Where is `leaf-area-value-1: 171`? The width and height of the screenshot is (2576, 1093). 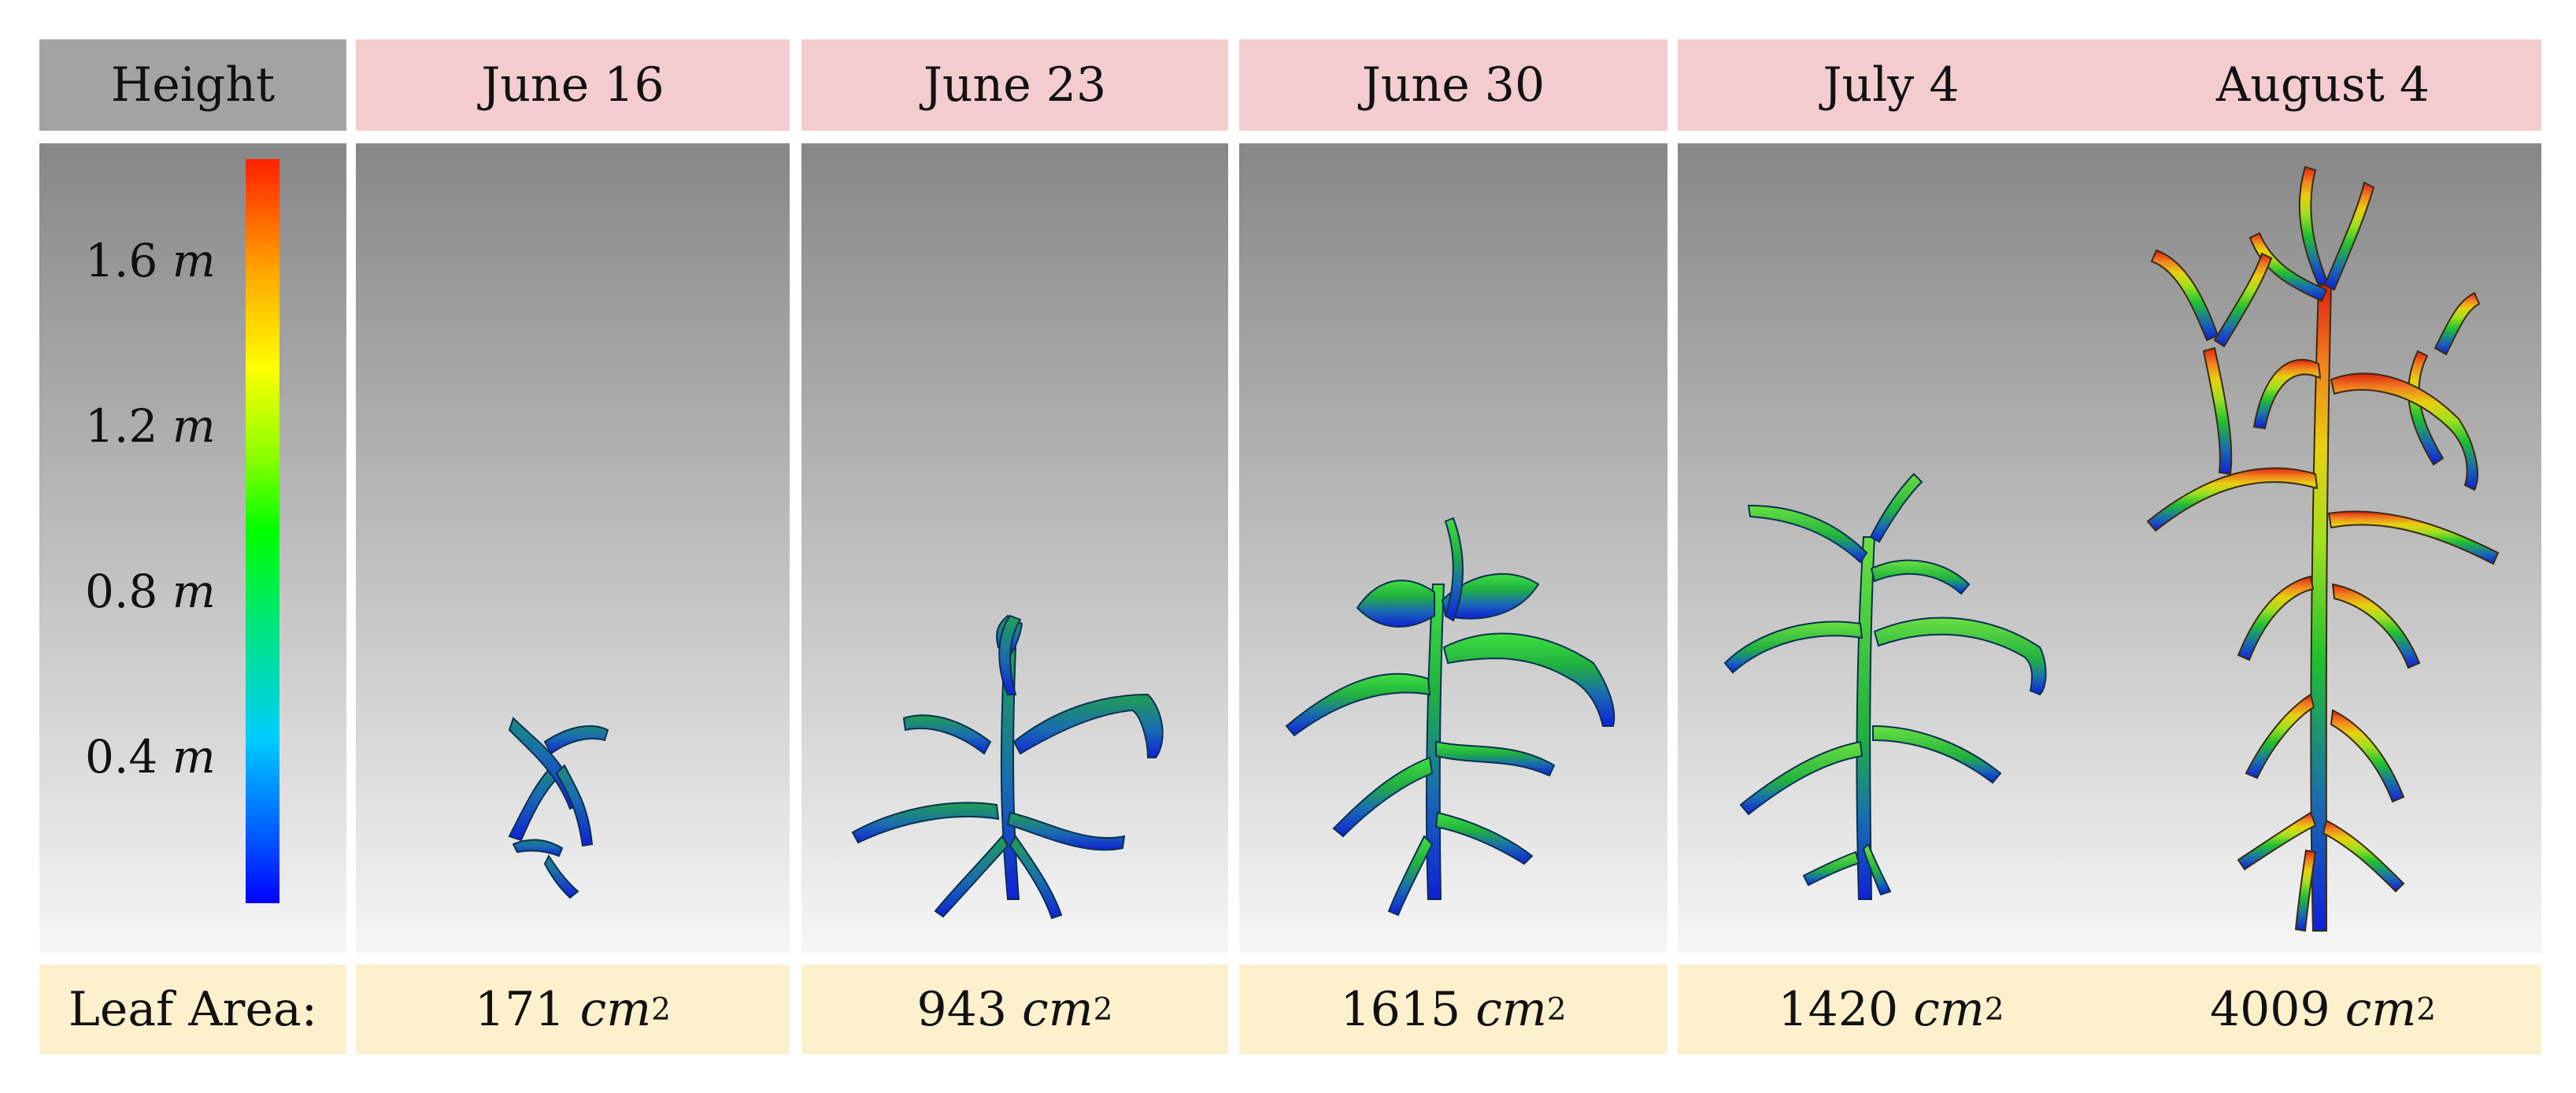 leaf-area-value-1: 171 is located at coordinates (520, 1009).